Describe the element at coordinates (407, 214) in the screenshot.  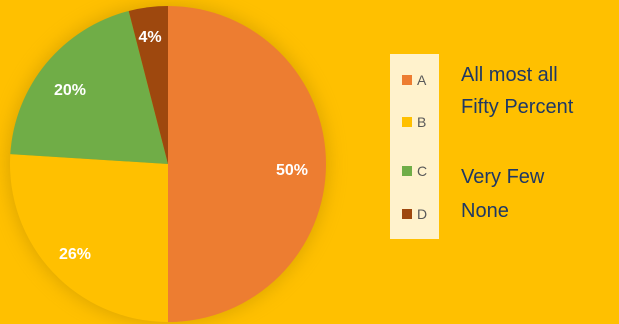
I see `legend-swatch-d` at that location.